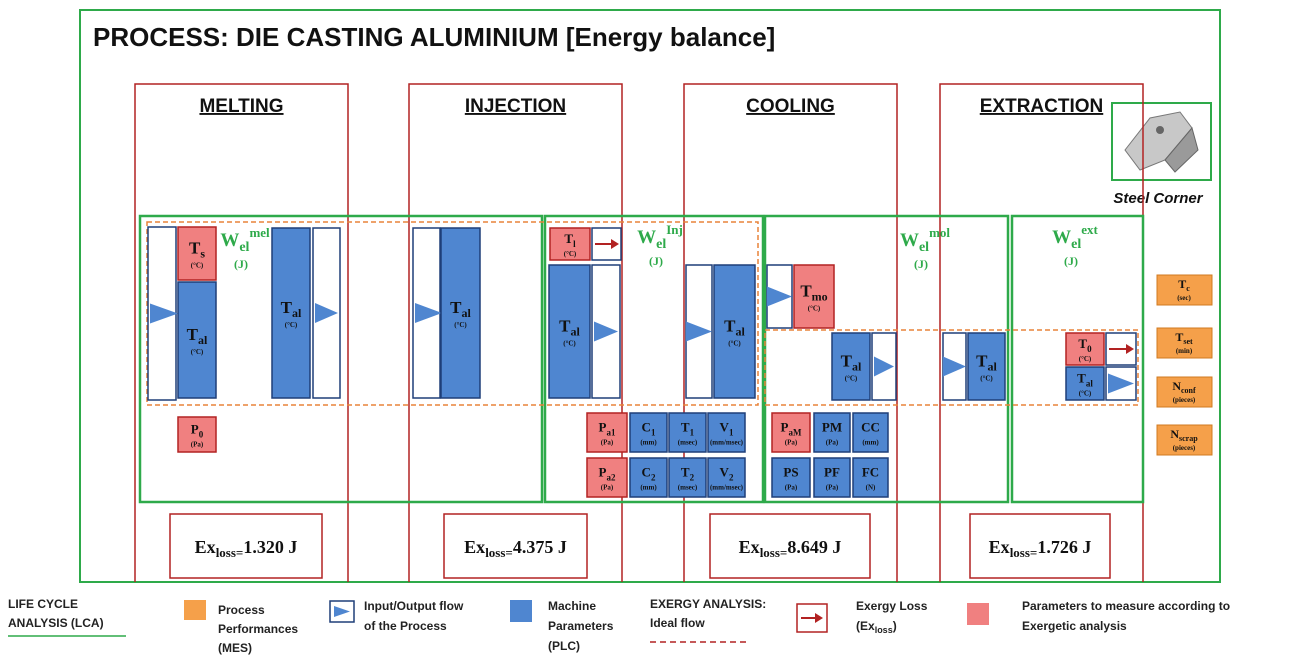 The width and height of the screenshot is (1294, 659). Describe the element at coordinates (474, 547) in the screenshot. I see `exloss-main: Ex` at that location.